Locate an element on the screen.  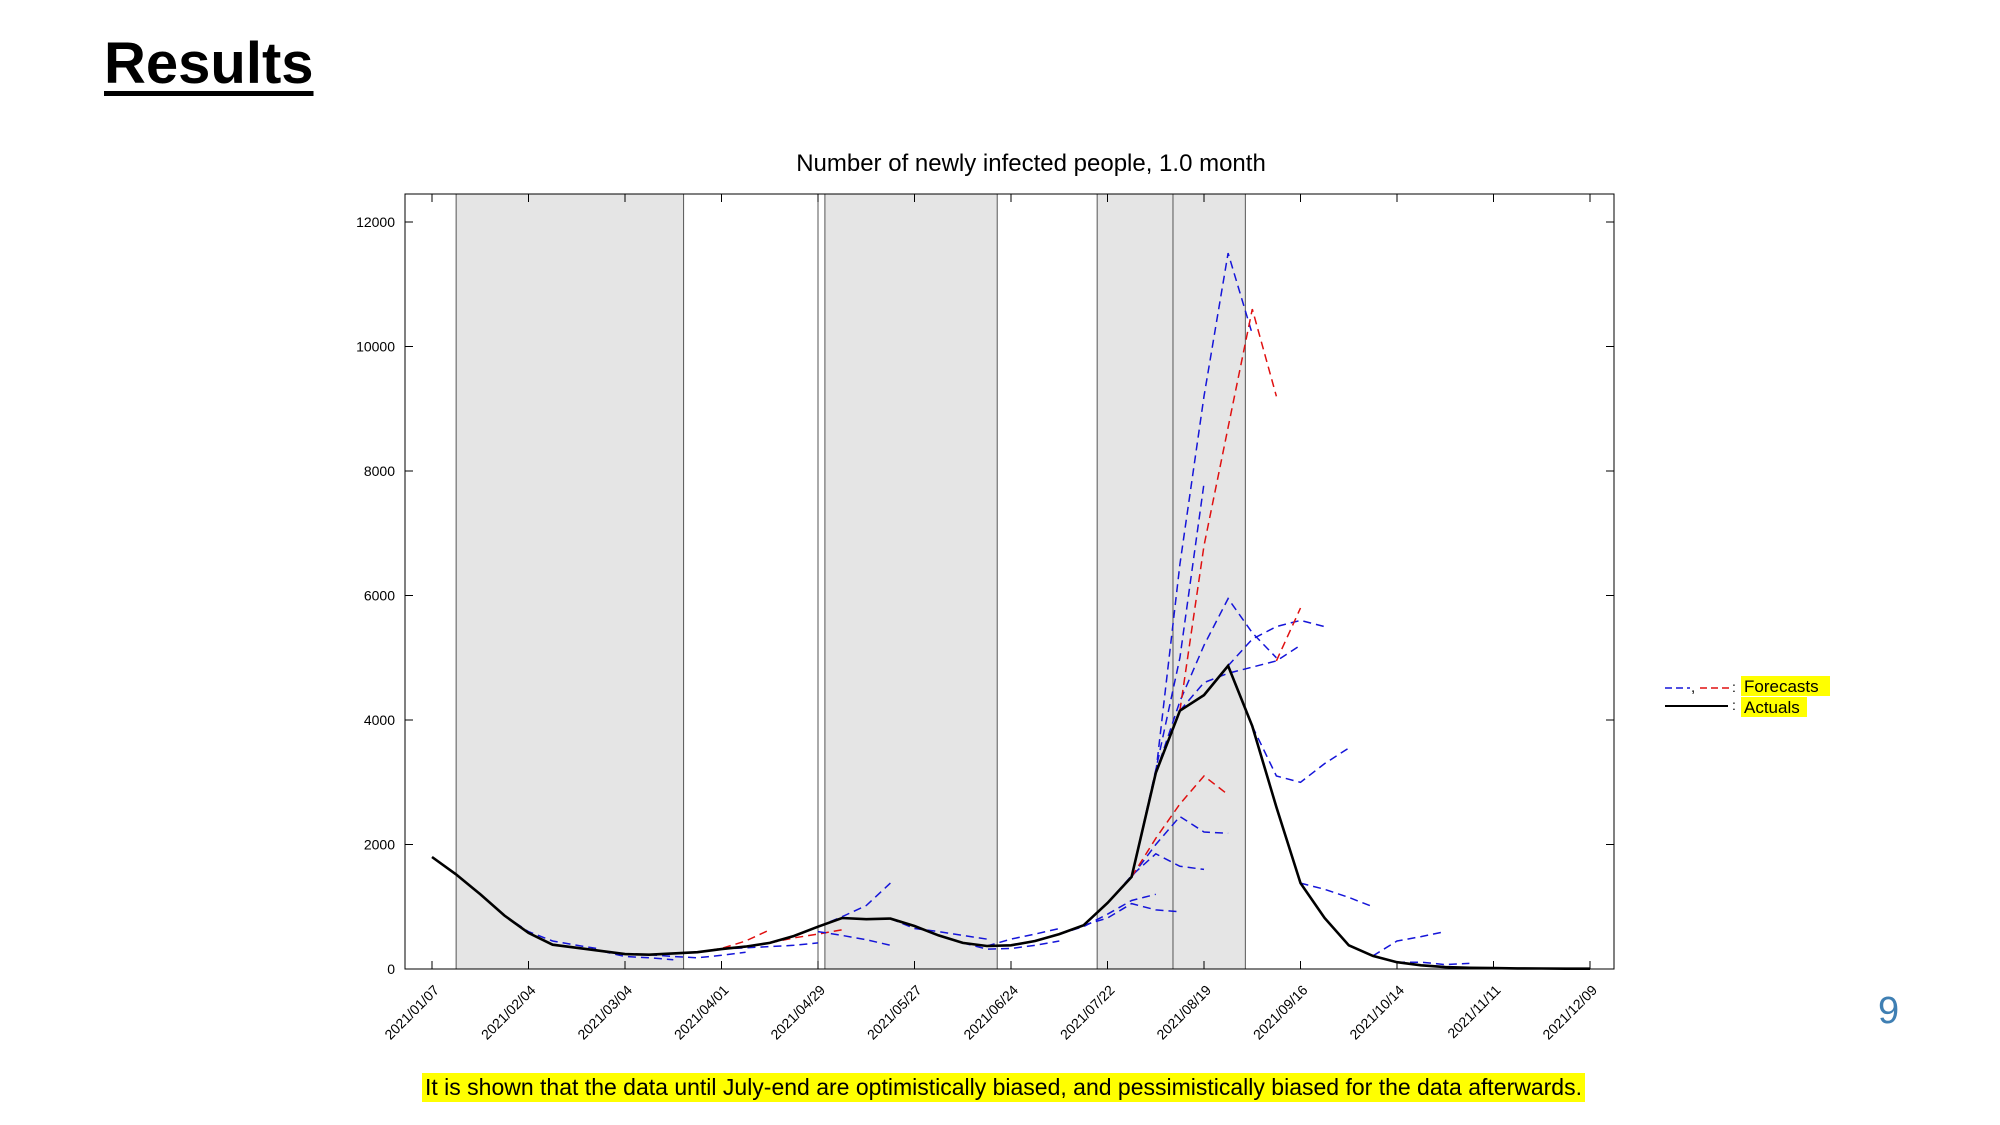
legend-forecasts-highlight is located at coordinates (1785, 686).